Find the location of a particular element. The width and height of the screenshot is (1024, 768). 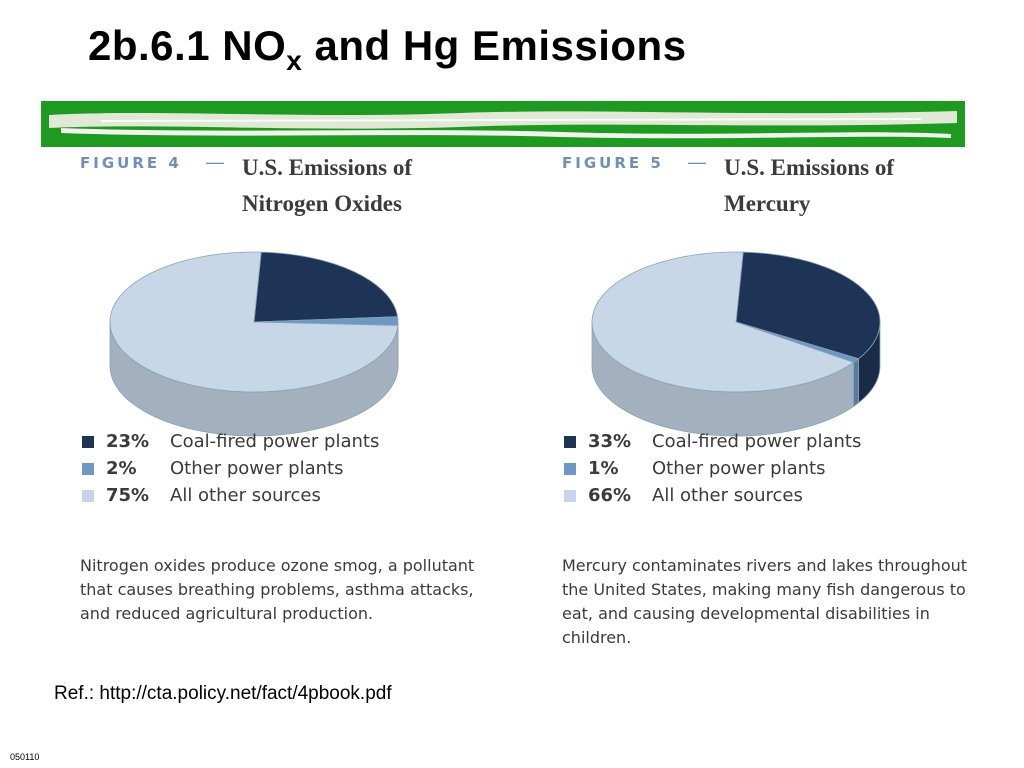

legend-pct: 1% is located at coordinates (603, 468).